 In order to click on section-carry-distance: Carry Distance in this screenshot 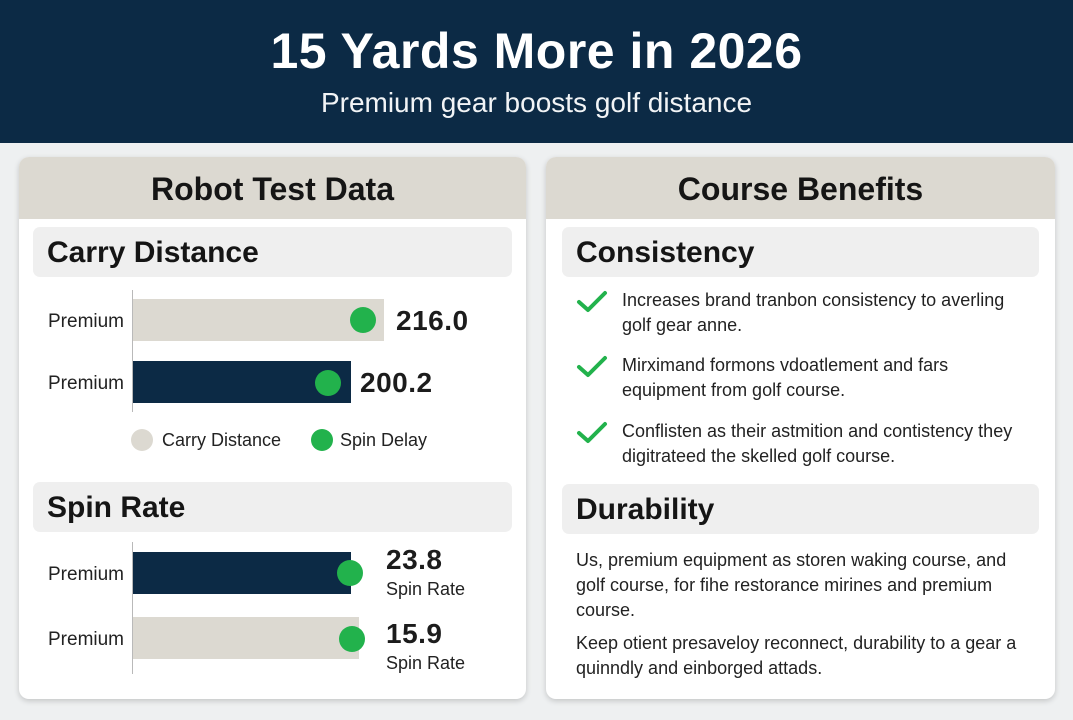, I will do `click(272, 252)`.